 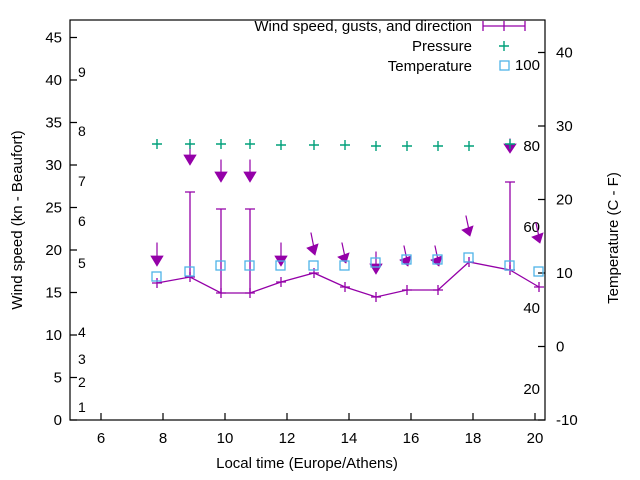 What do you see at coordinates (82, 72) in the screenshot?
I see `beaufort-label-9: 9` at bounding box center [82, 72].